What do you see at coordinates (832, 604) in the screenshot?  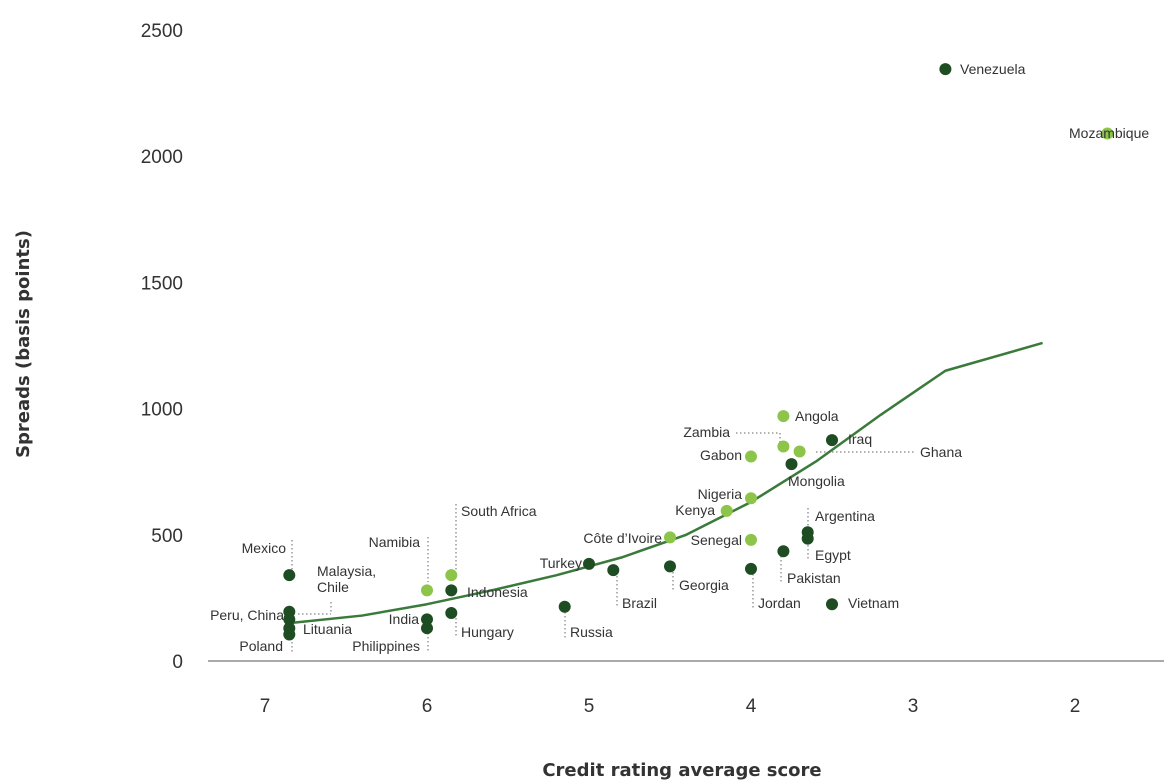 I see `point-vietnam` at bounding box center [832, 604].